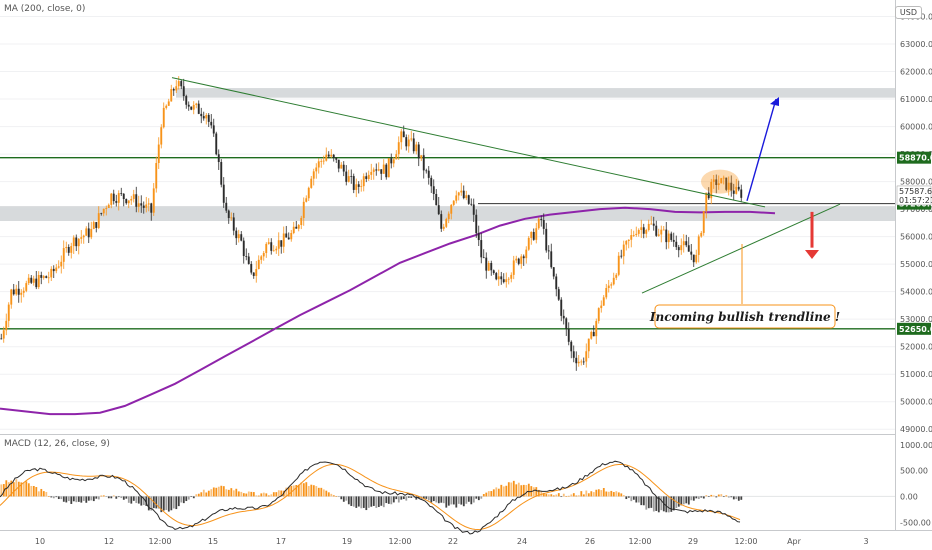 The width and height of the screenshot is (932, 550). Describe the element at coordinates (370, 497) in the screenshot. I see `macd-signal-line` at that location.